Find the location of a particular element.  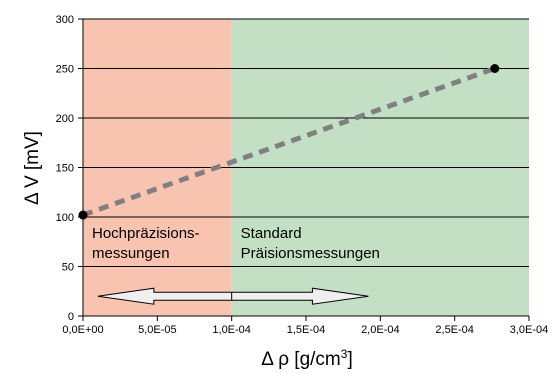

region-2-label-line-2: Präisionsmessungen is located at coordinates (310, 253).